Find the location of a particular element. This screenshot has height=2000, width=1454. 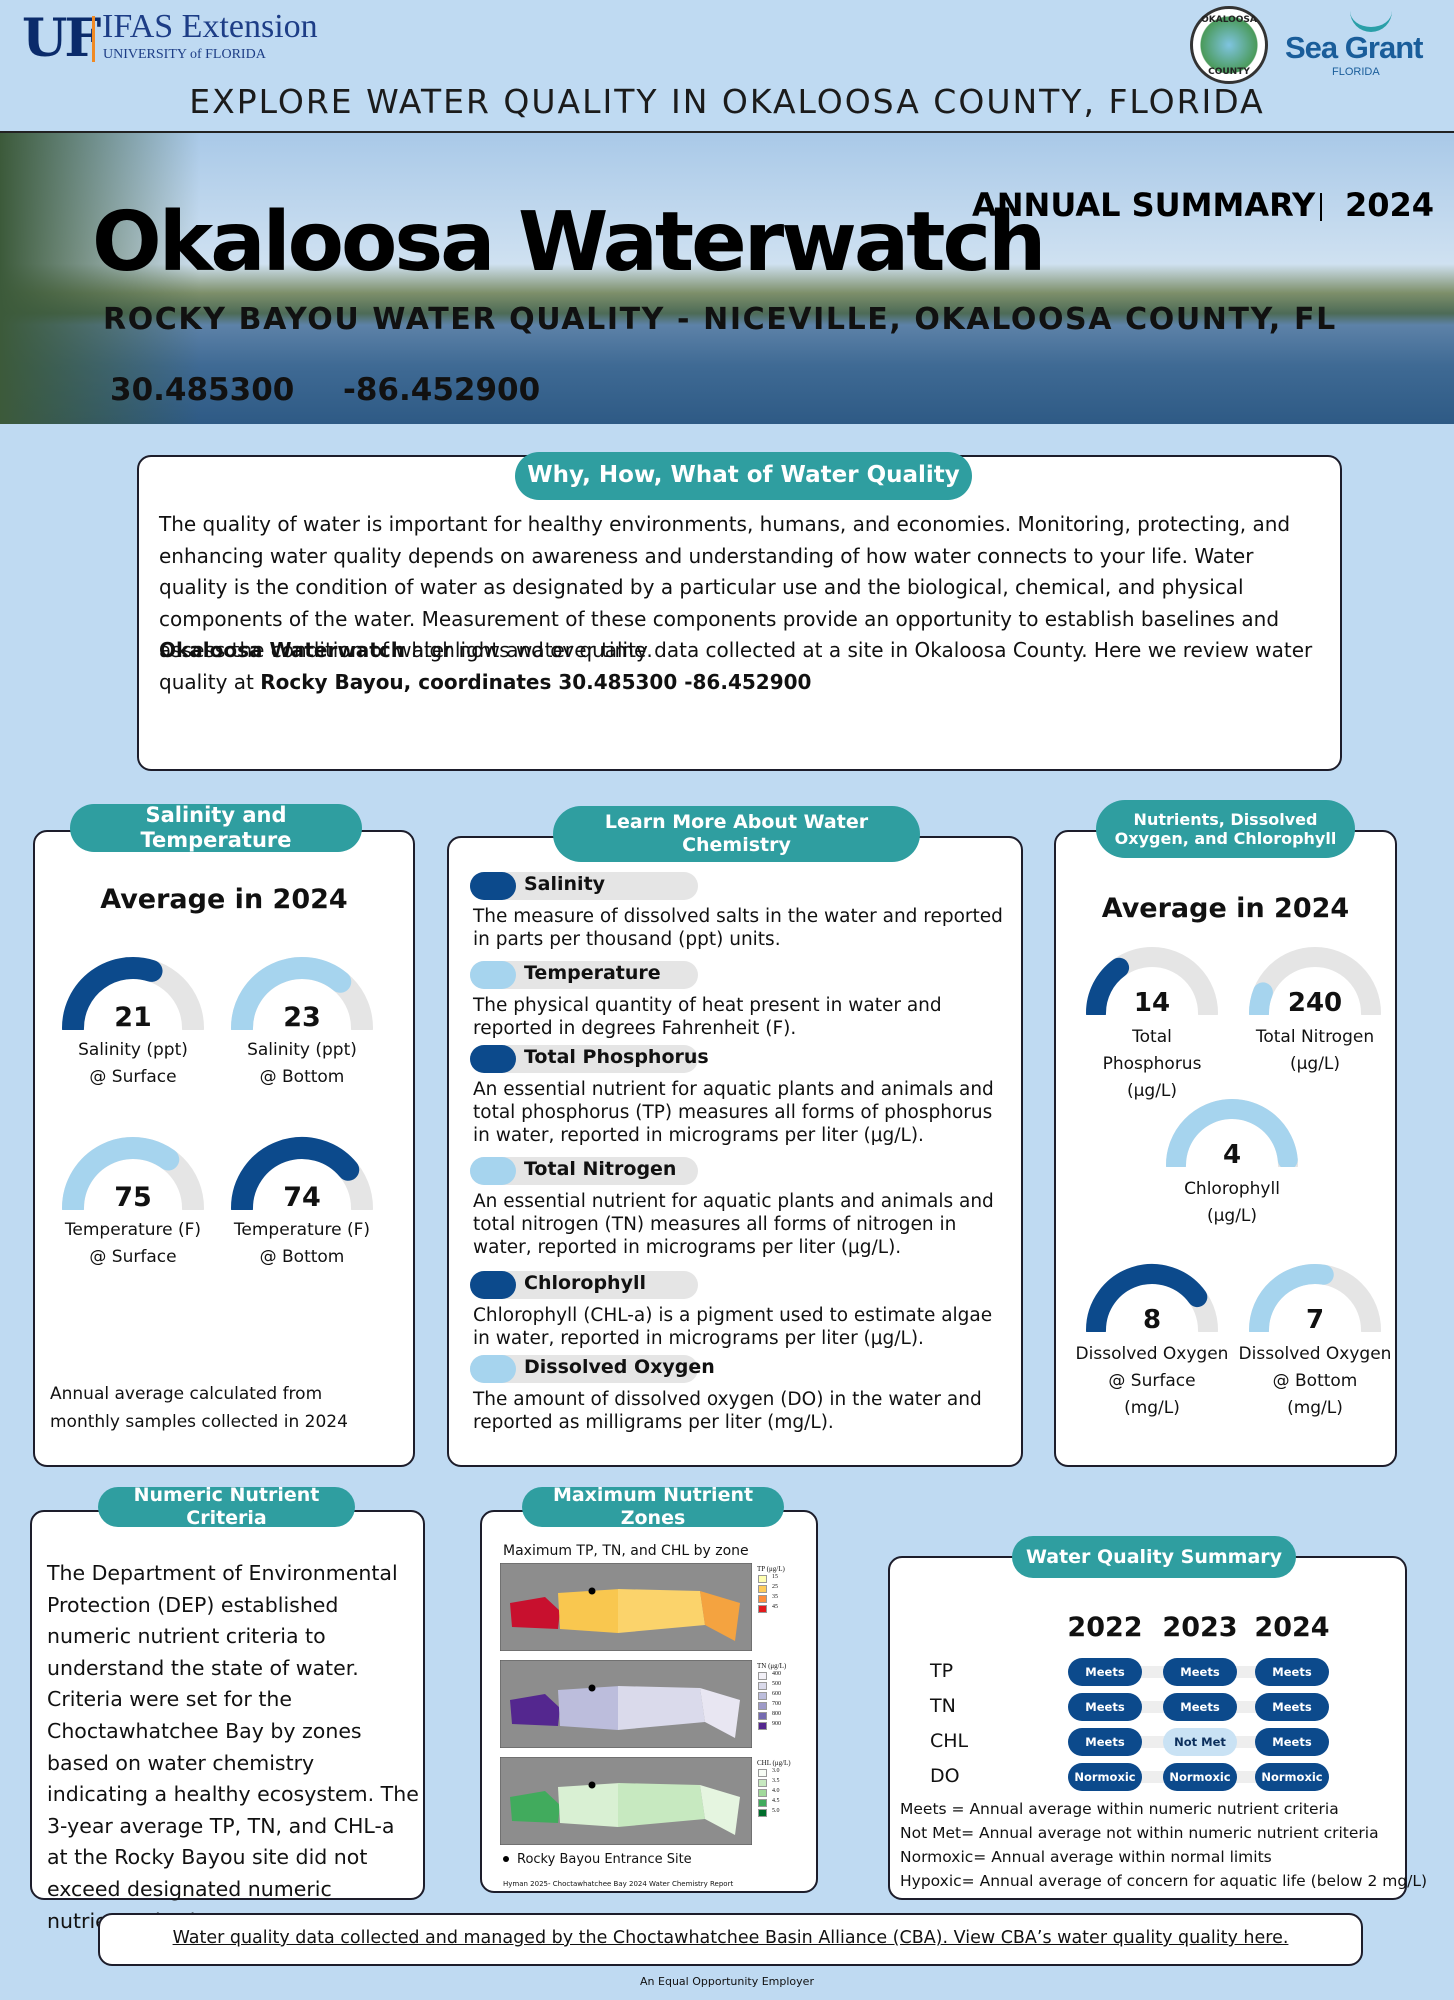

gauge-value: 14 is located at coordinates (1152, 1002).